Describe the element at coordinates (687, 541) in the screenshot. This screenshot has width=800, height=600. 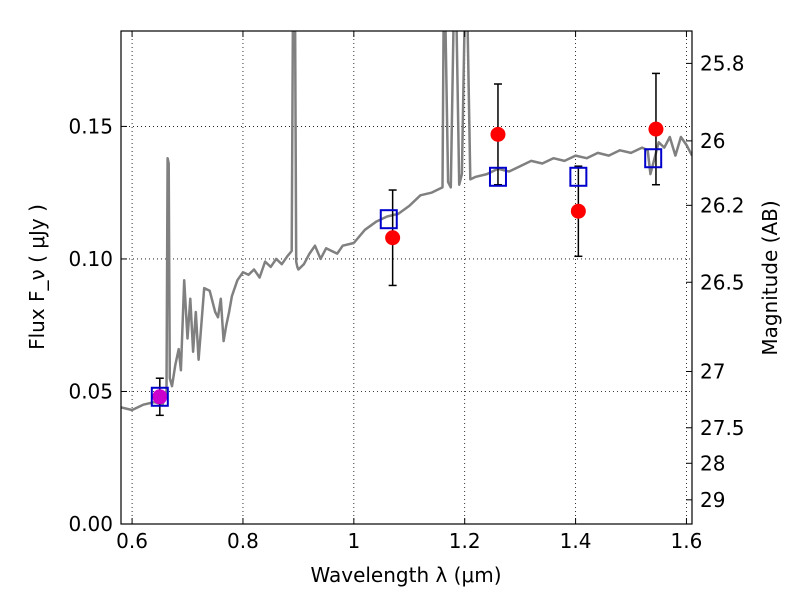
I see `x-tick-label: 1.6` at that location.